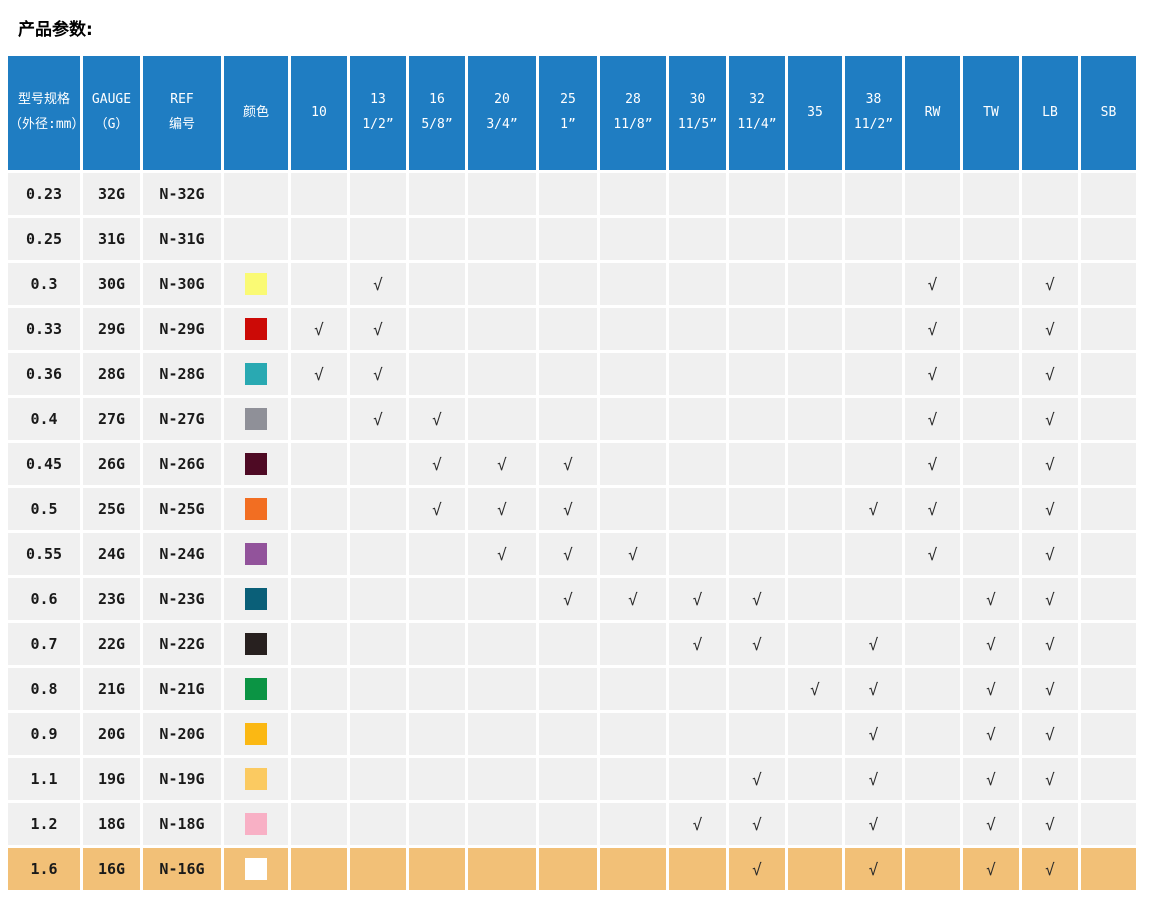 The height and width of the screenshot is (910, 1150). I want to click on gauge-cell: 28G, so click(111, 374).